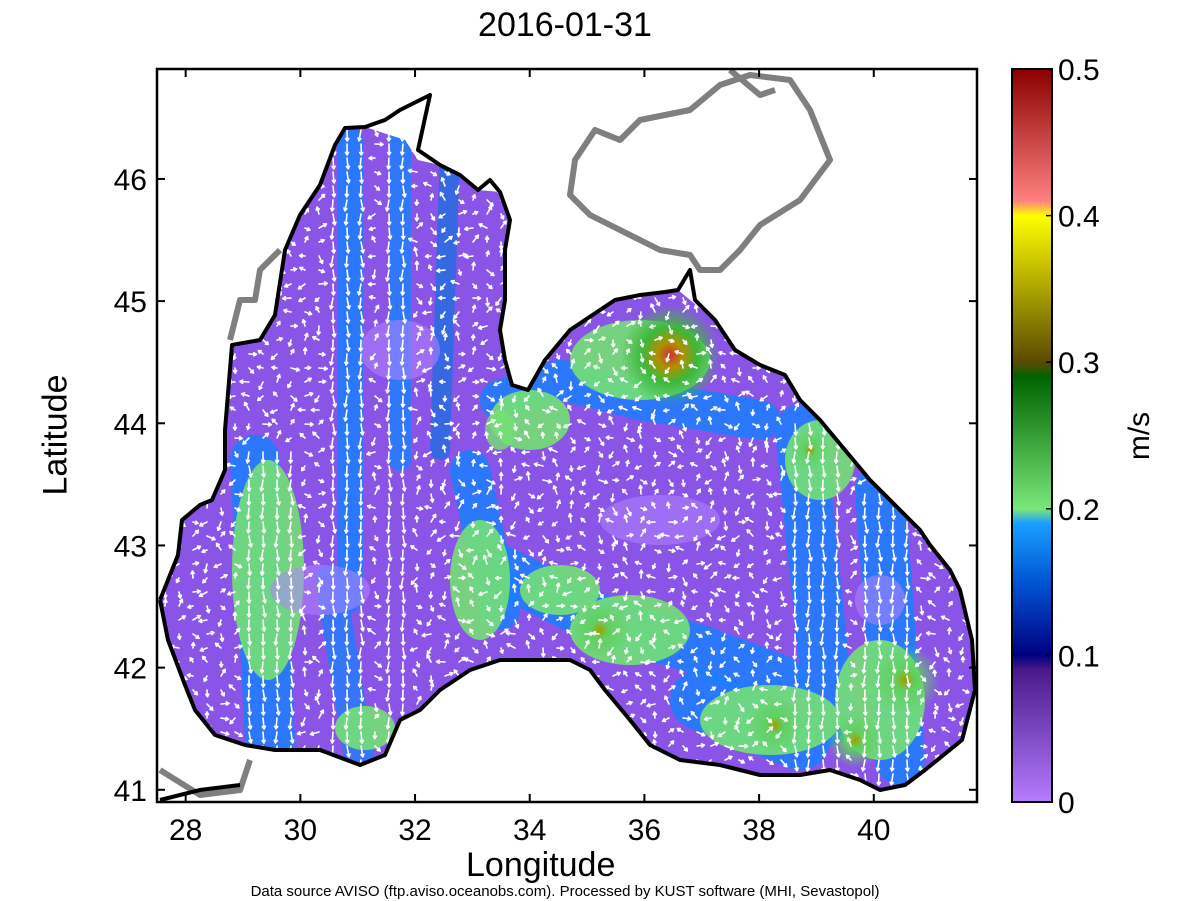  Describe the element at coordinates (1032, 435) in the screenshot. I see `colorbar` at that location.